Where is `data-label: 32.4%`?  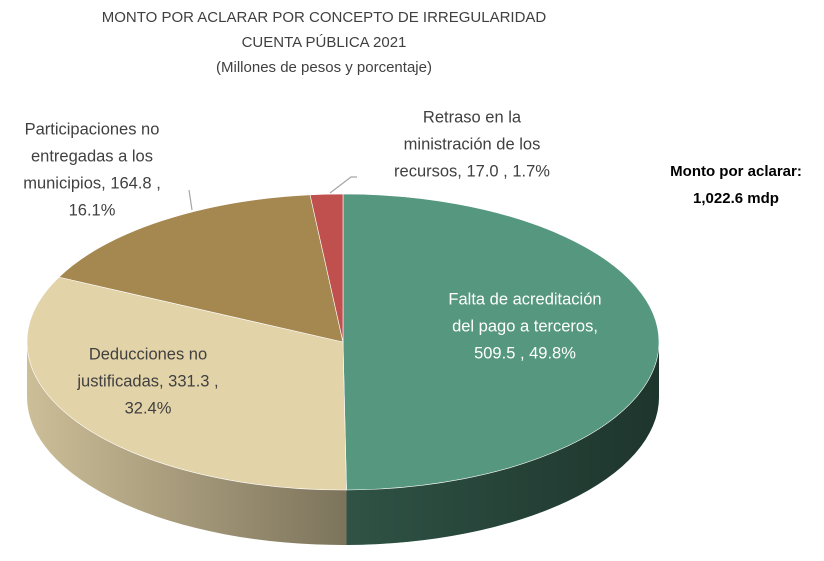
data-label: 32.4% is located at coordinates (148, 408).